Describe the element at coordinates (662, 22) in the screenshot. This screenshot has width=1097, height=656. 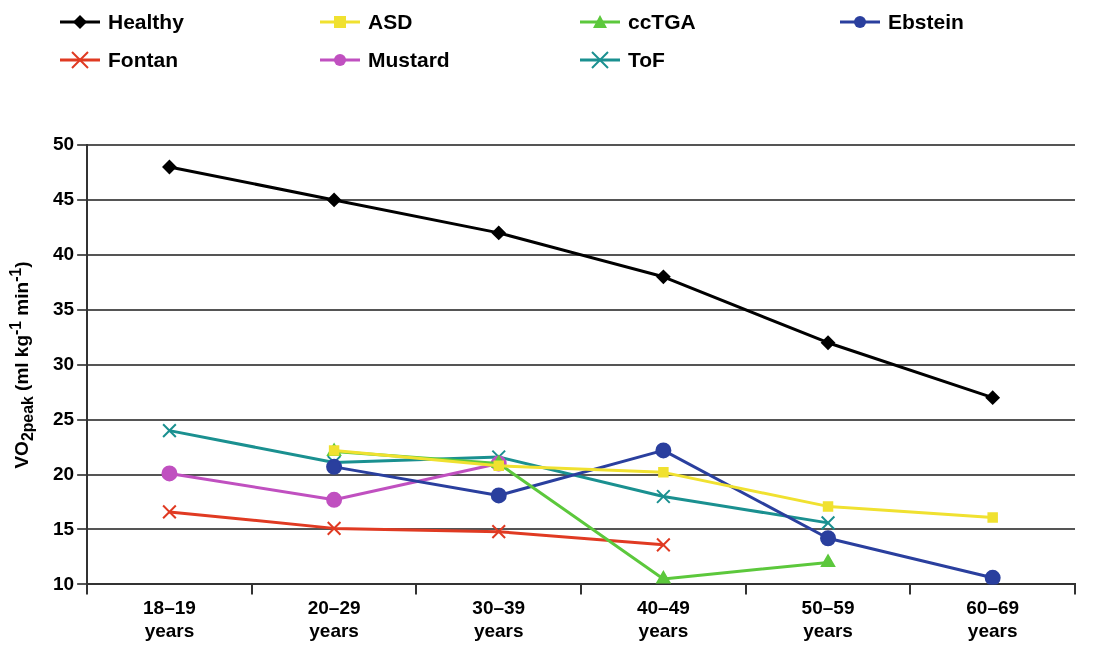
I see `legend-label: ccTGA` at that location.